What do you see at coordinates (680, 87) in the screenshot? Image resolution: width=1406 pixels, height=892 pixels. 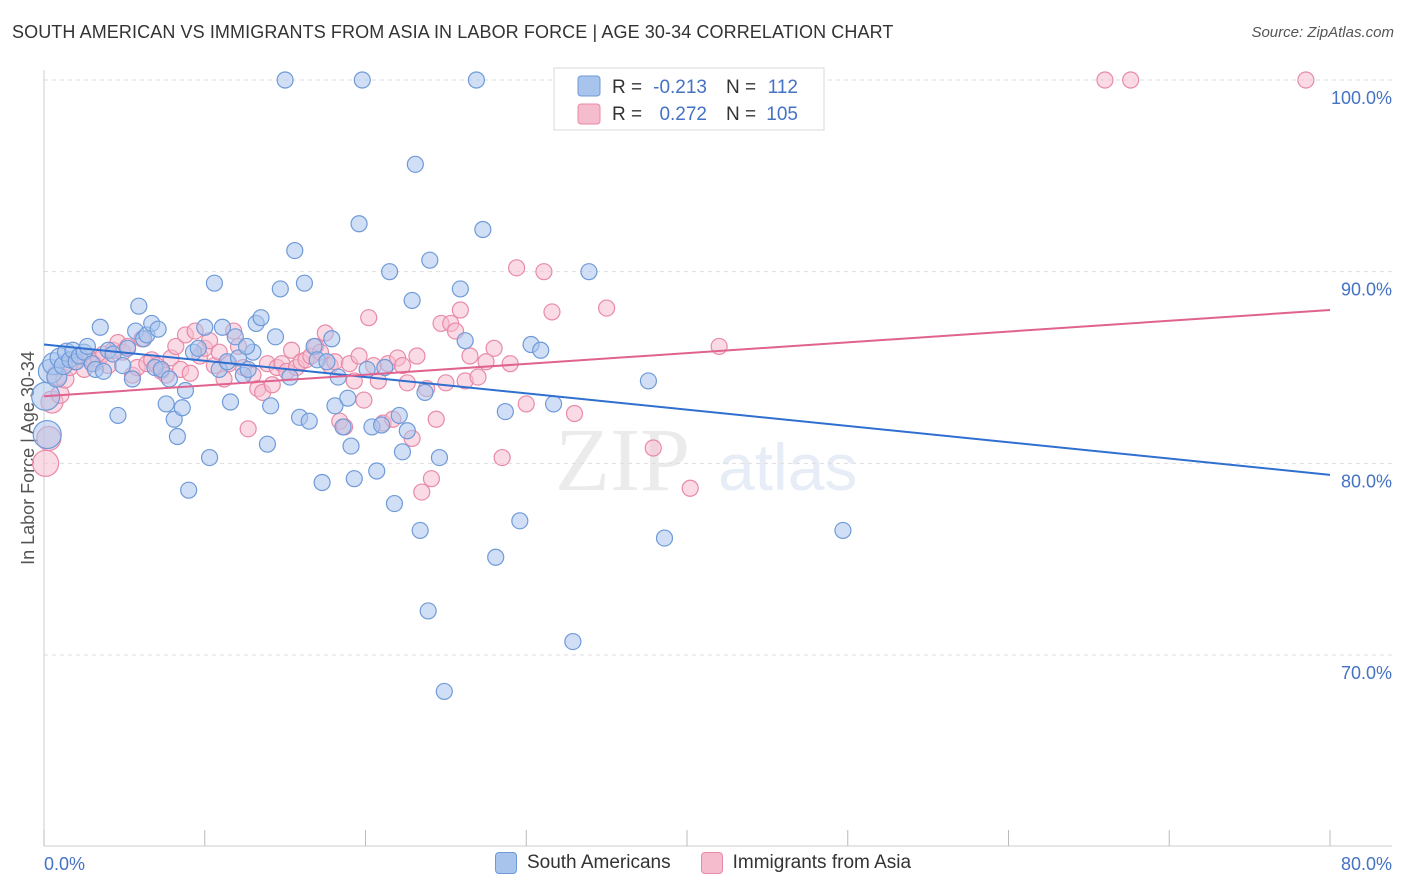 I see `legend-r-value-1: -0.213` at bounding box center [680, 87].